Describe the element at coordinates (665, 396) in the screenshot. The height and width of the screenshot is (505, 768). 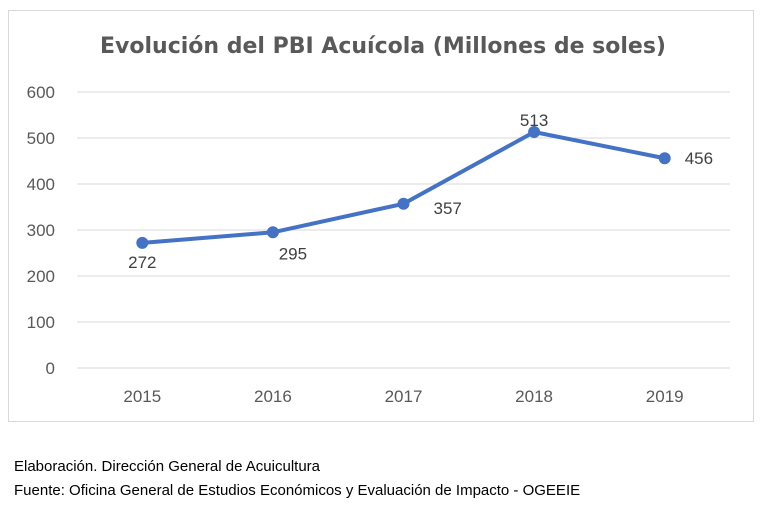
I see `x-tick-label: 2019` at that location.